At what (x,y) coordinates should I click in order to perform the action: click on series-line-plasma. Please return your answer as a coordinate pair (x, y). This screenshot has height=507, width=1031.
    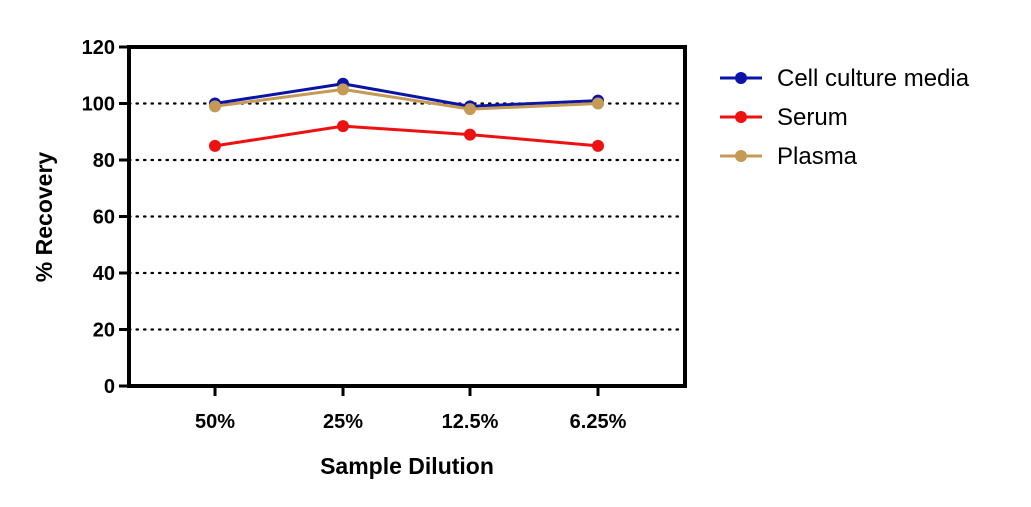
    Looking at the image, I should click on (406, 99).